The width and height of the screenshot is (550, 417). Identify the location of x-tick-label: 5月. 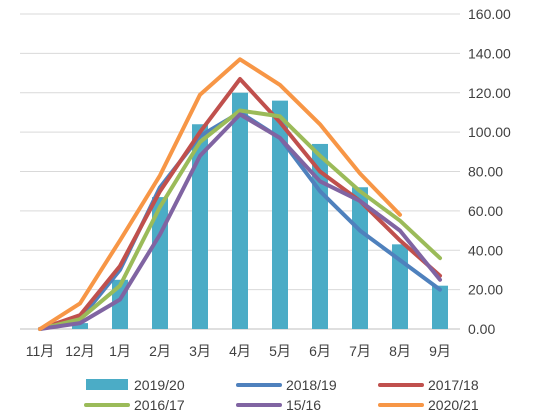
(280, 351).